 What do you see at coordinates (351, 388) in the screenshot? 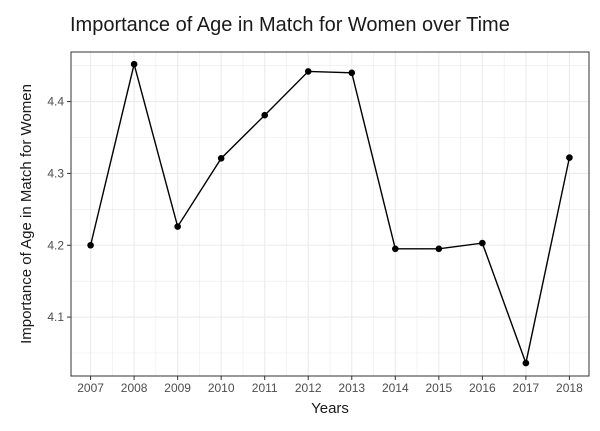
I see `x-tick-label: 2013` at bounding box center [351, 388].